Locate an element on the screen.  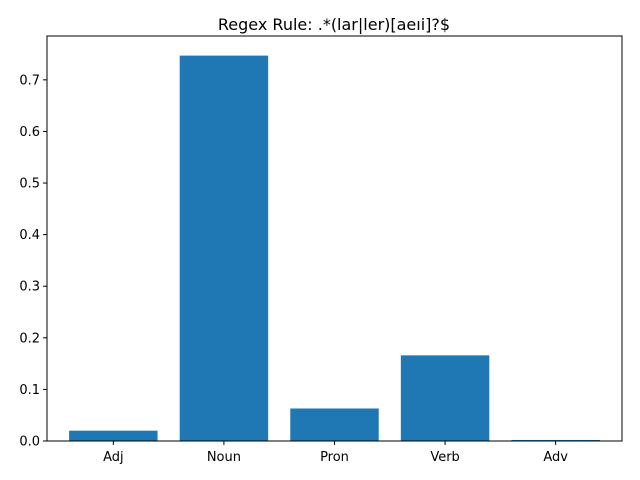
bar-verb is located at coordinates (445, 398).